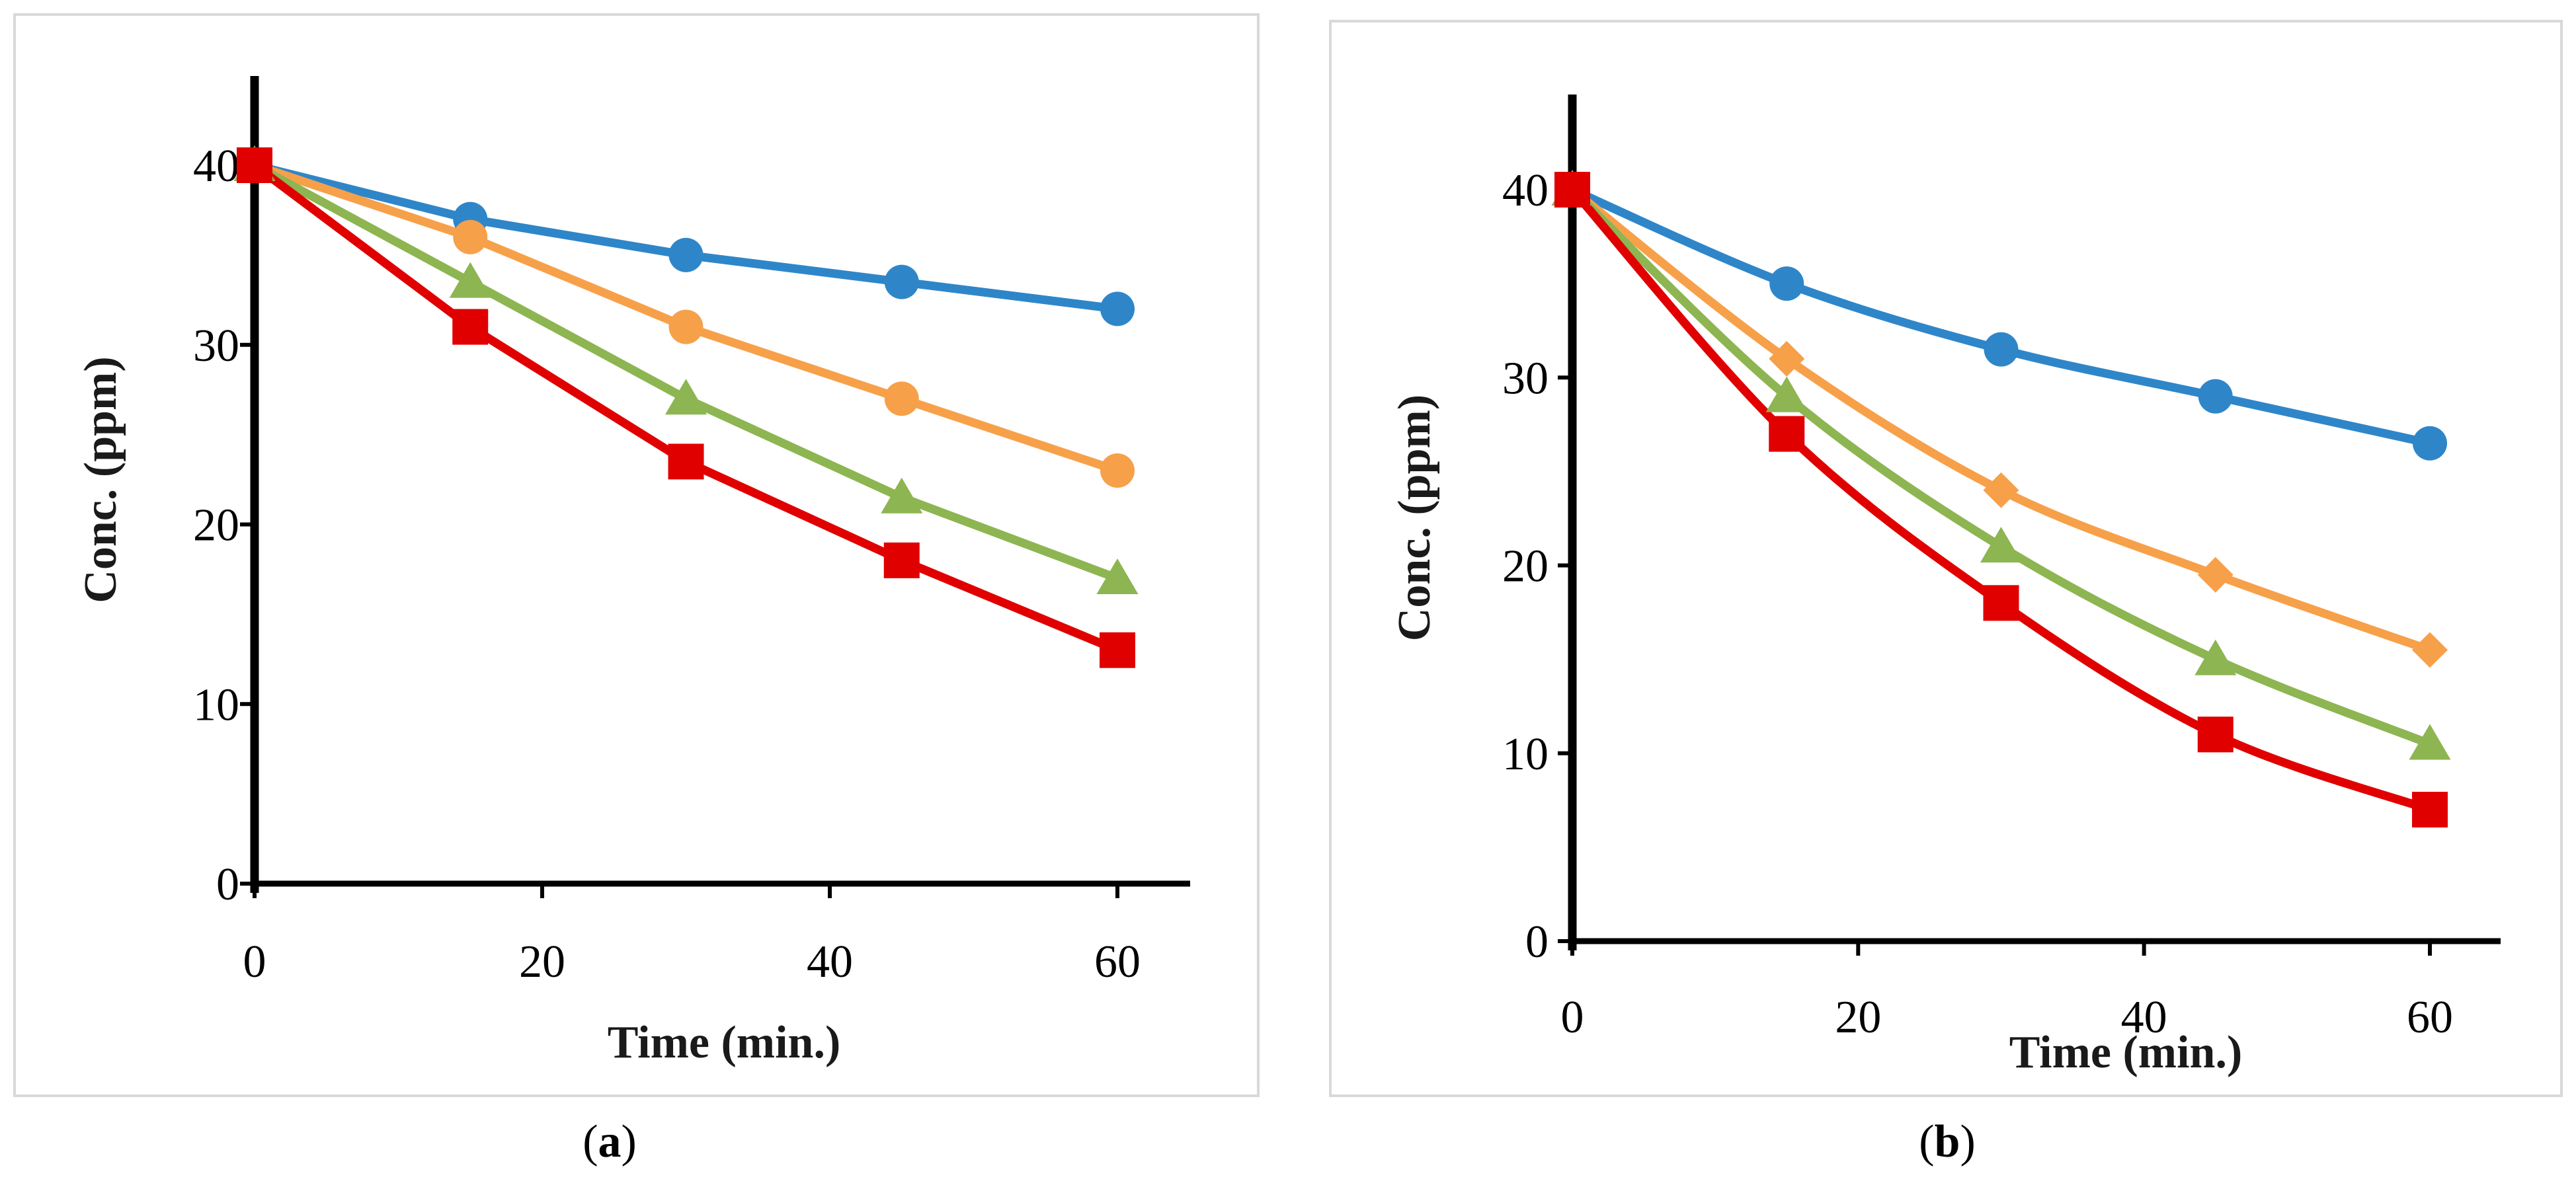 The width and height of the screenshot is (2576, 1187). I want to click on panel-a-x-tick-label: 60, so click(1118, 962).